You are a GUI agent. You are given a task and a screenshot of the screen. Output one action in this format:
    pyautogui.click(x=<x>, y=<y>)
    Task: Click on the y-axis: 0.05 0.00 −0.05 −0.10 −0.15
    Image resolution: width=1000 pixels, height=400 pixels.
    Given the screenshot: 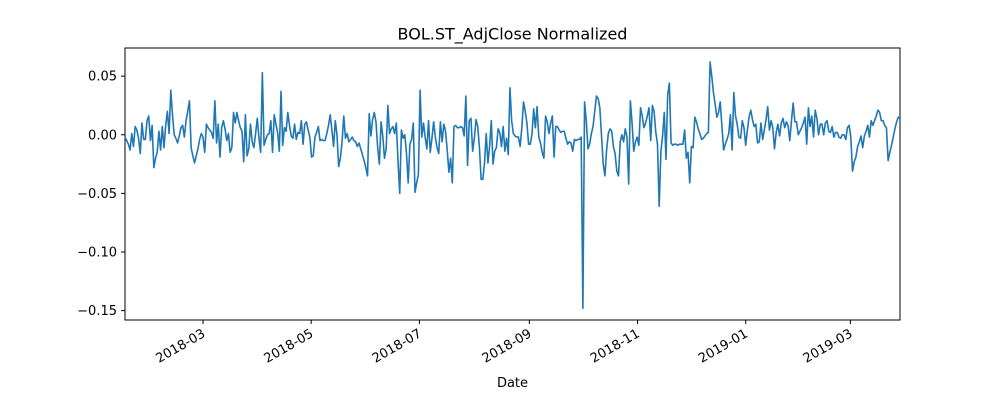 What is the action you would take?
    pyautogui.click(x=101, y=194)
    